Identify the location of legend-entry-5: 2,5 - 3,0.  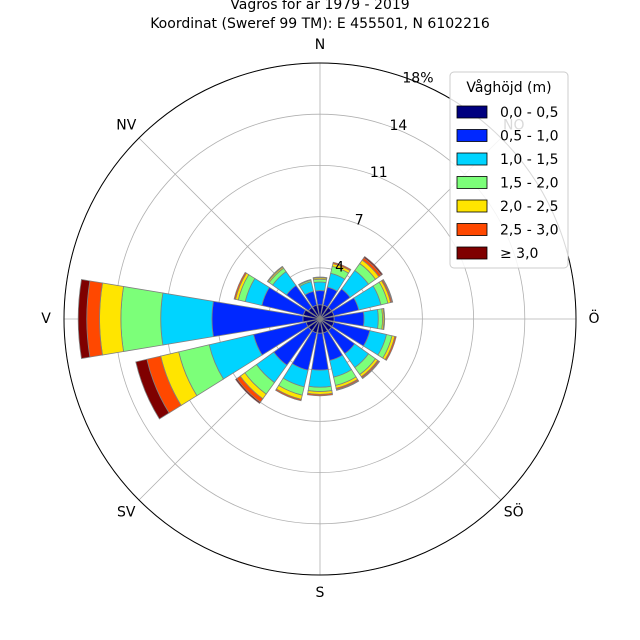
(529, 231).